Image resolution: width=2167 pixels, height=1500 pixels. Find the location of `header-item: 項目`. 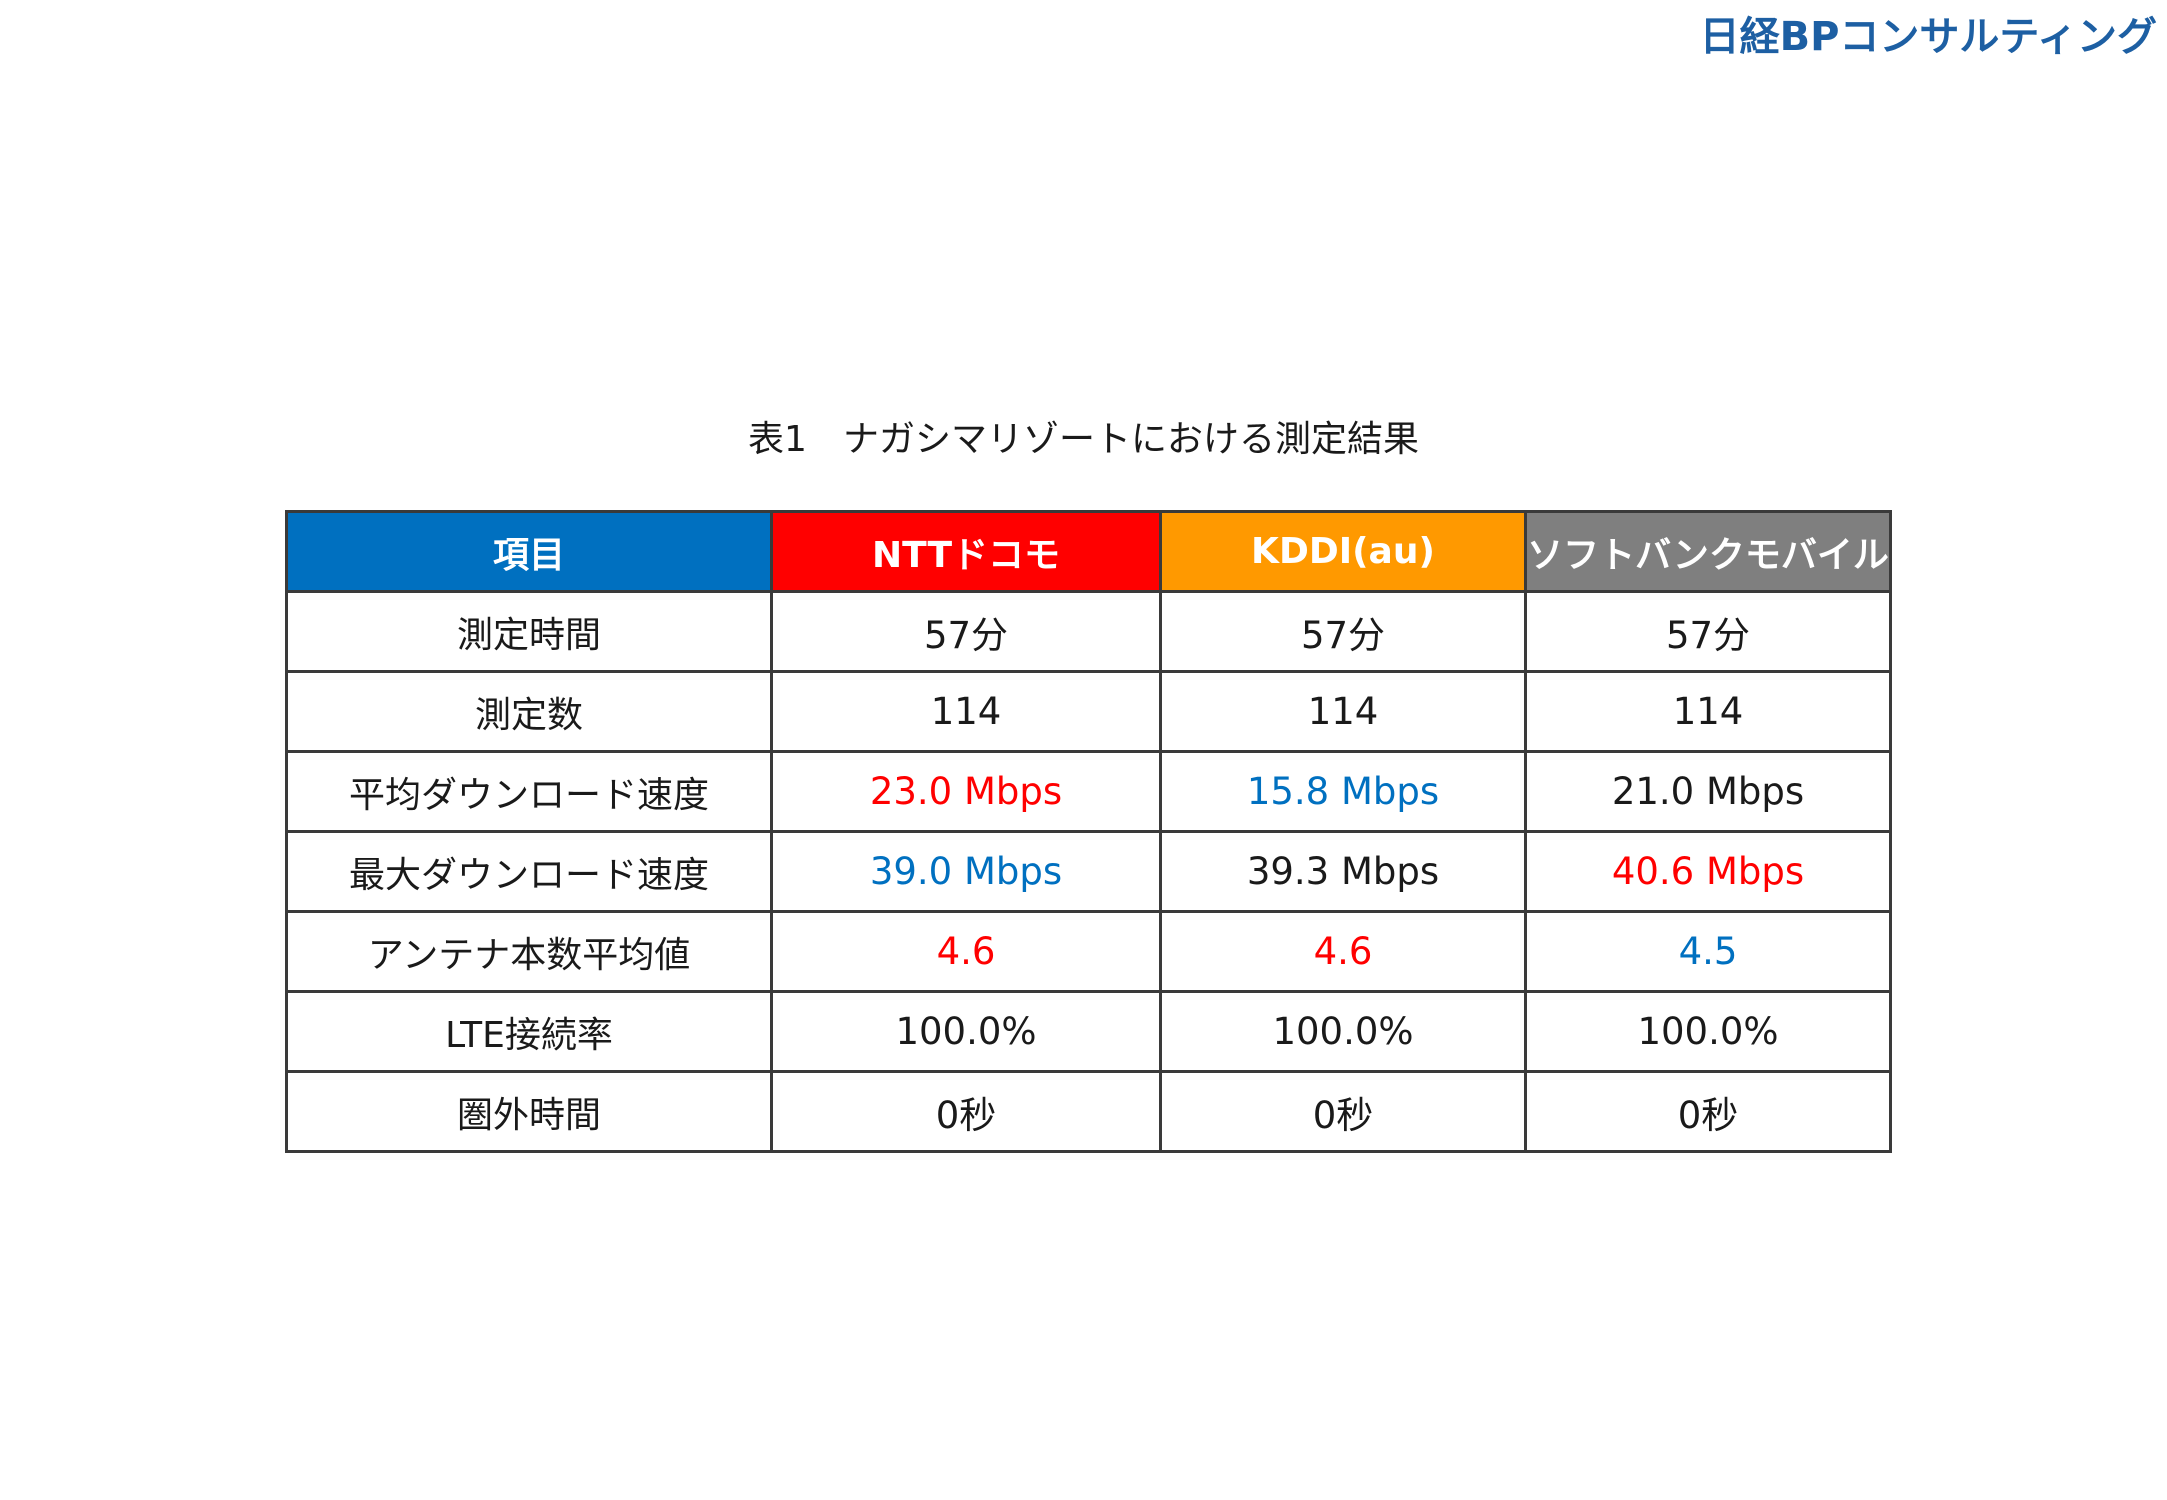

header-item: 項目 is located at coordinates (529, 551).